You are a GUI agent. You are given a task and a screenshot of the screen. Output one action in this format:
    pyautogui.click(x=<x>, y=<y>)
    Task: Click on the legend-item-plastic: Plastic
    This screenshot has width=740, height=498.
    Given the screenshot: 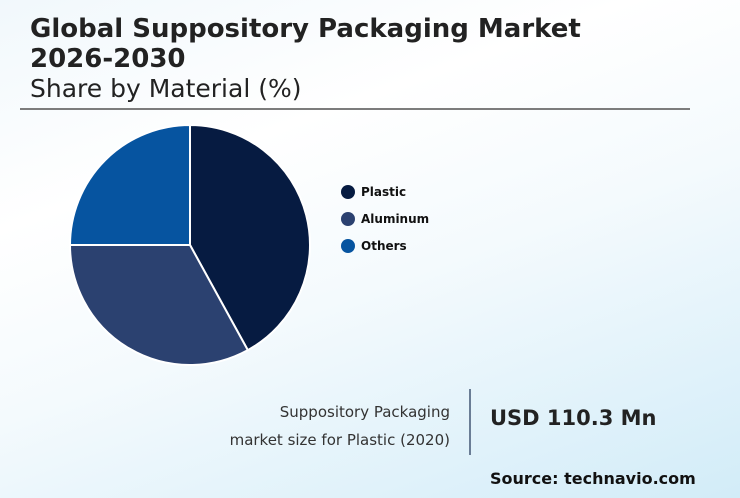 What is the action you would take?
    pyautogui.click(x=385, y=192)
    